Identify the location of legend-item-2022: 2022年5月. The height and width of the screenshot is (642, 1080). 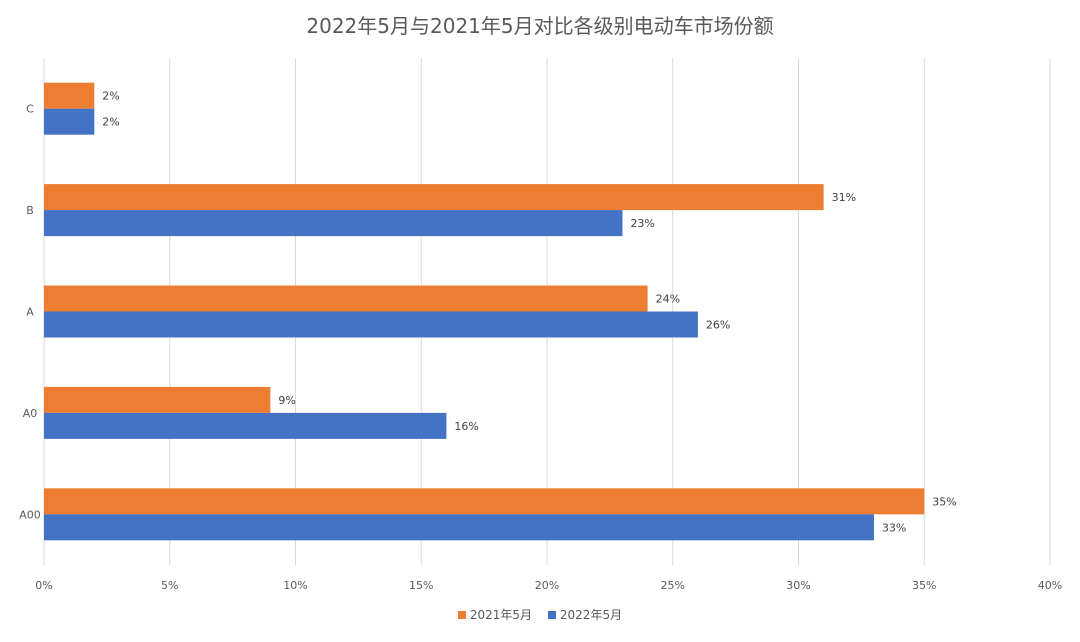
(585, 614).